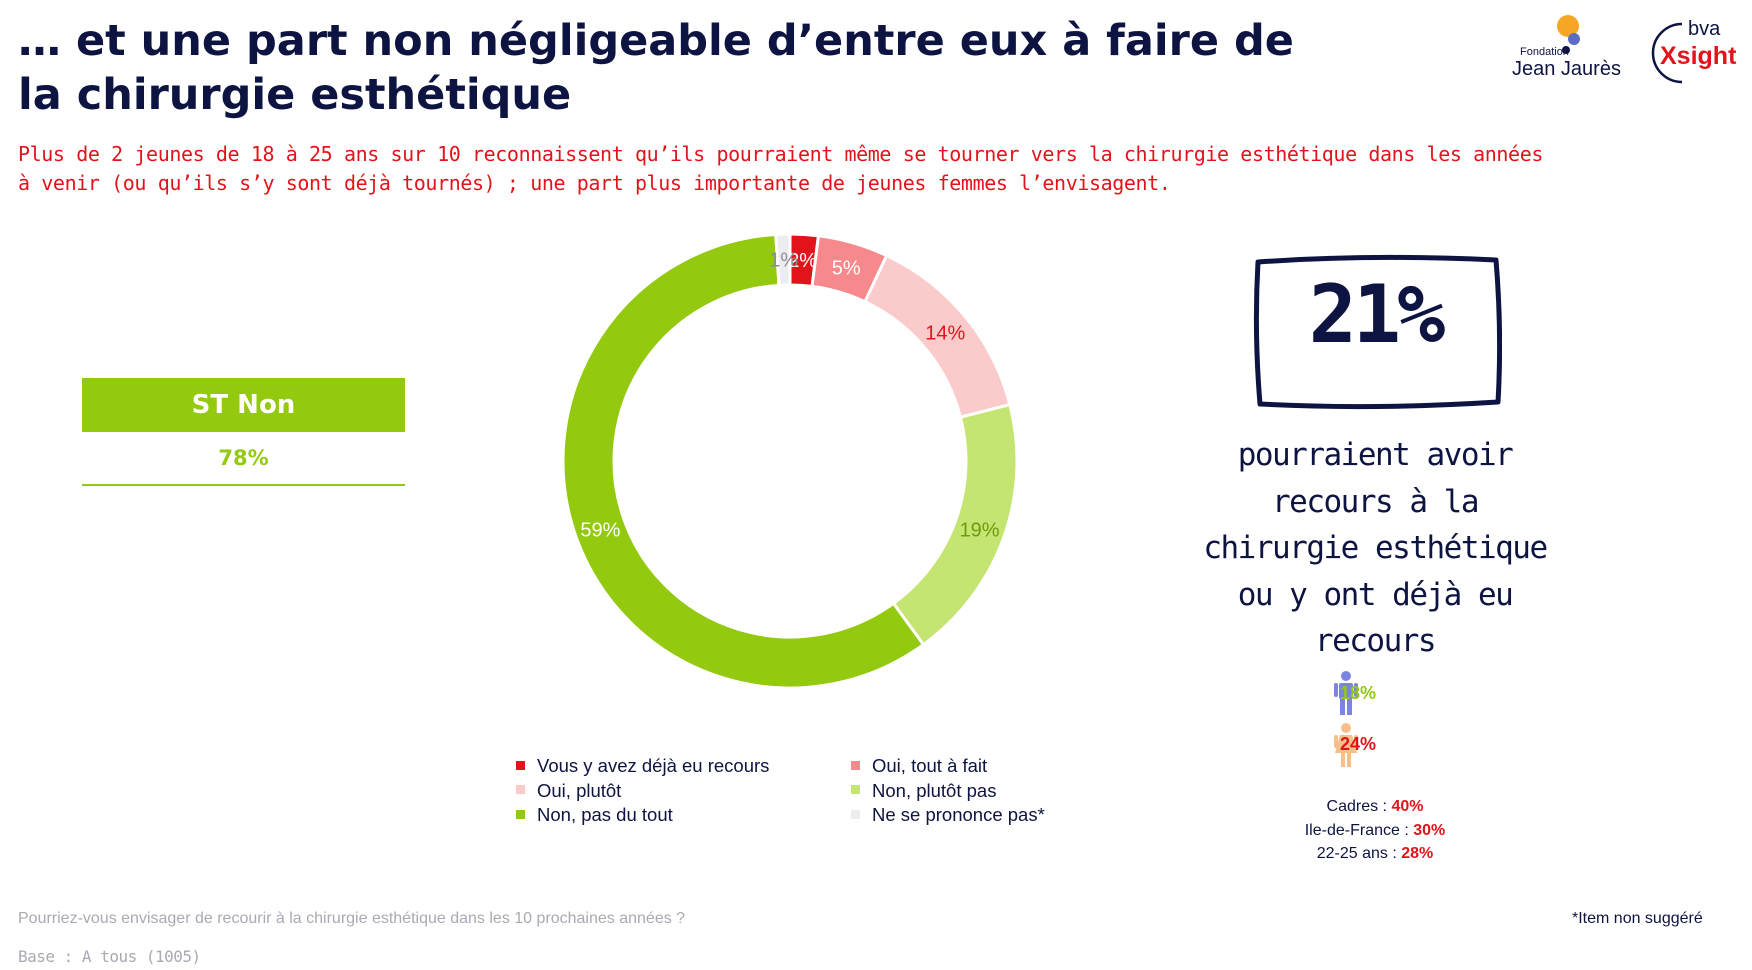  Describe the element at coordinates (1377, 314) in the screenshot. I see `highlight-percent: 21%` at that location.